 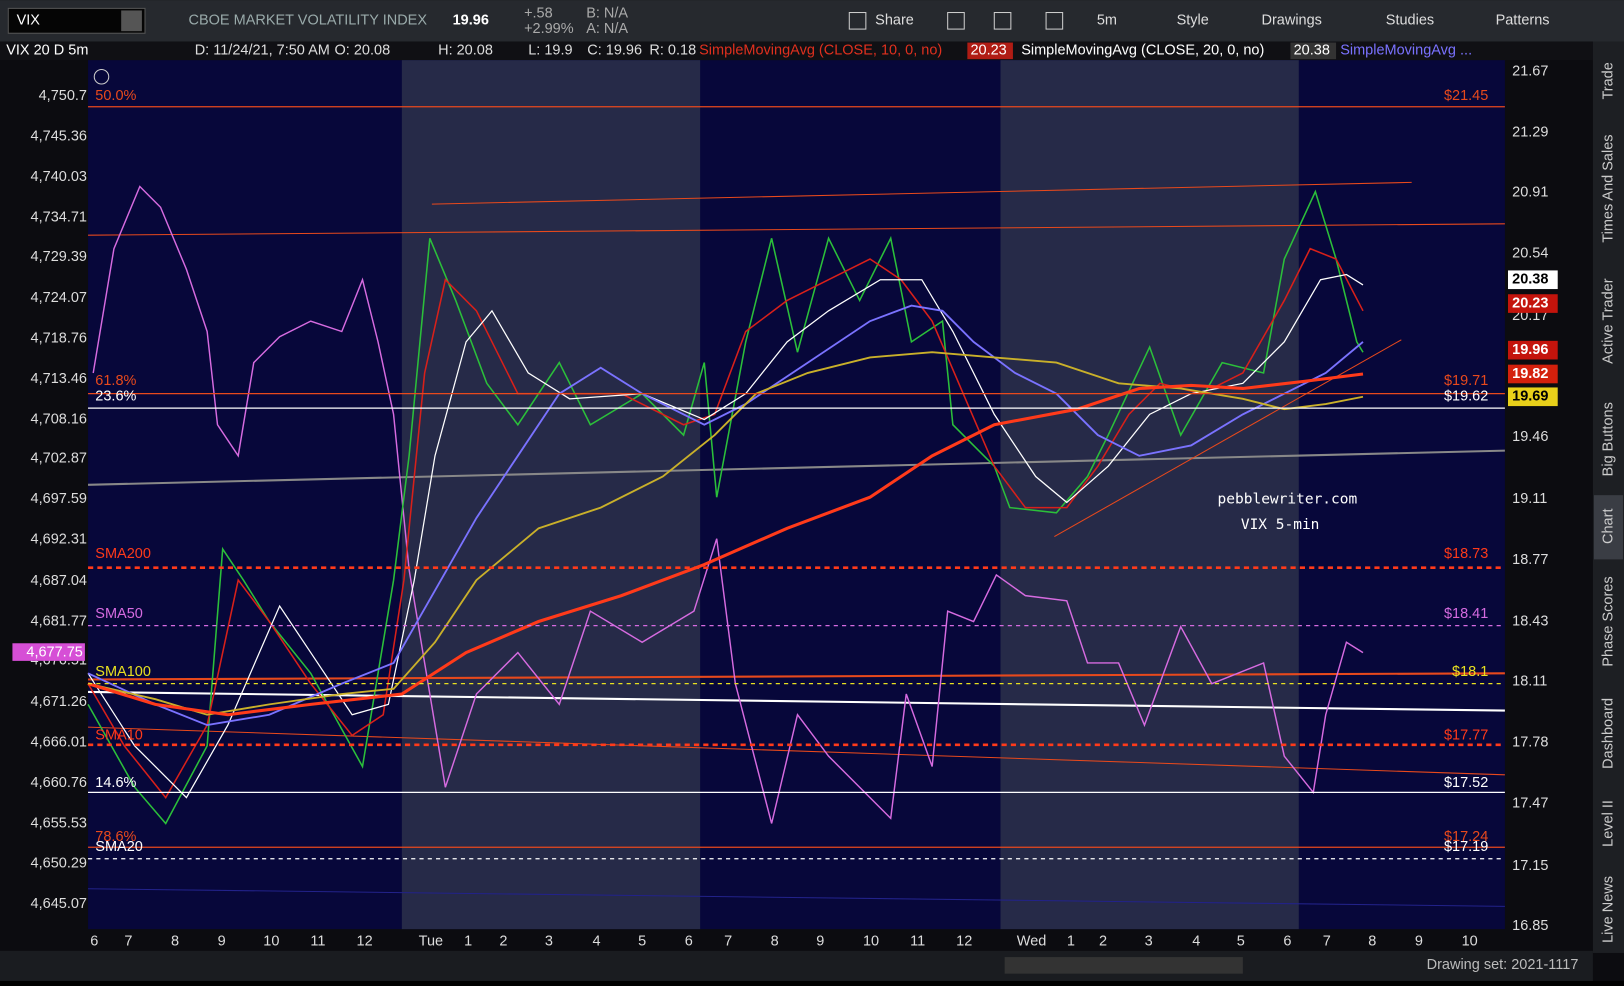 I want to click on bid: B: N/A, so click(x=607, y=13).